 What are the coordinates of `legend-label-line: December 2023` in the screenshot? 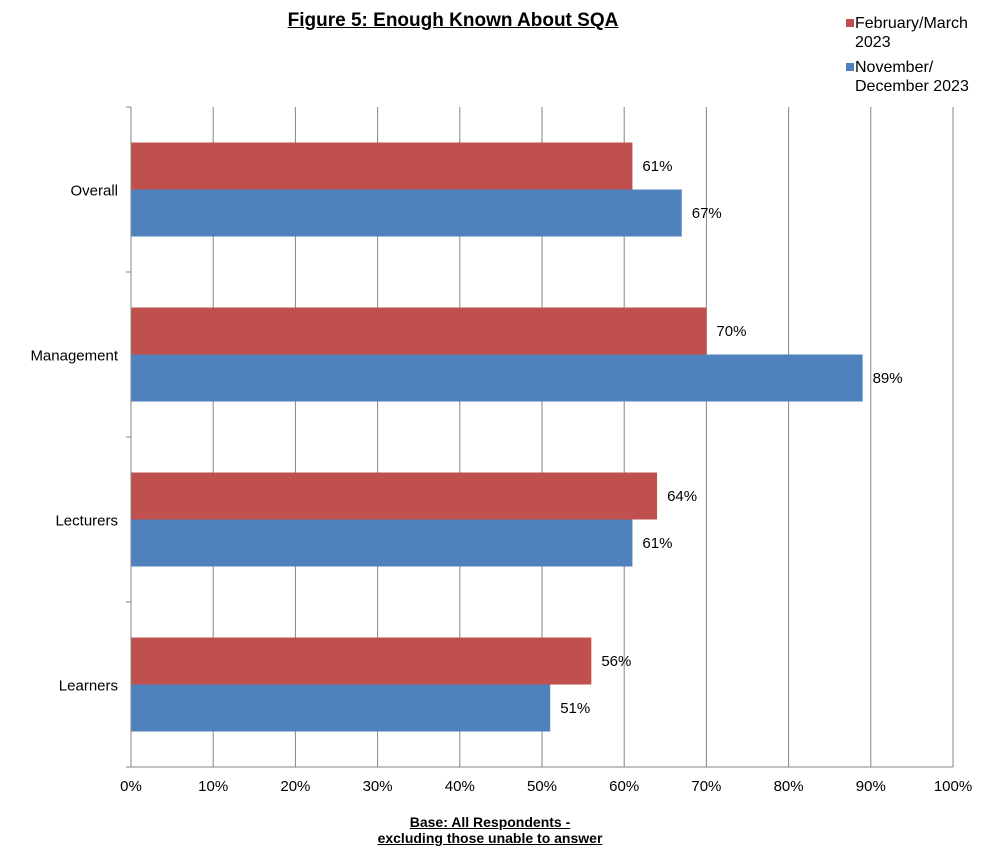 It's located at (912, 86).